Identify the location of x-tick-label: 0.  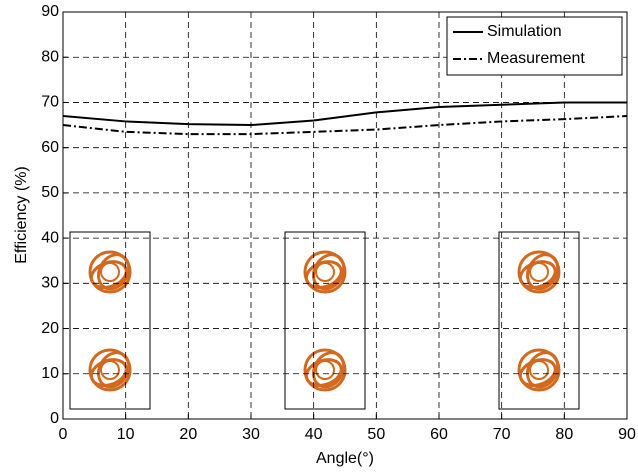
(63, 434).